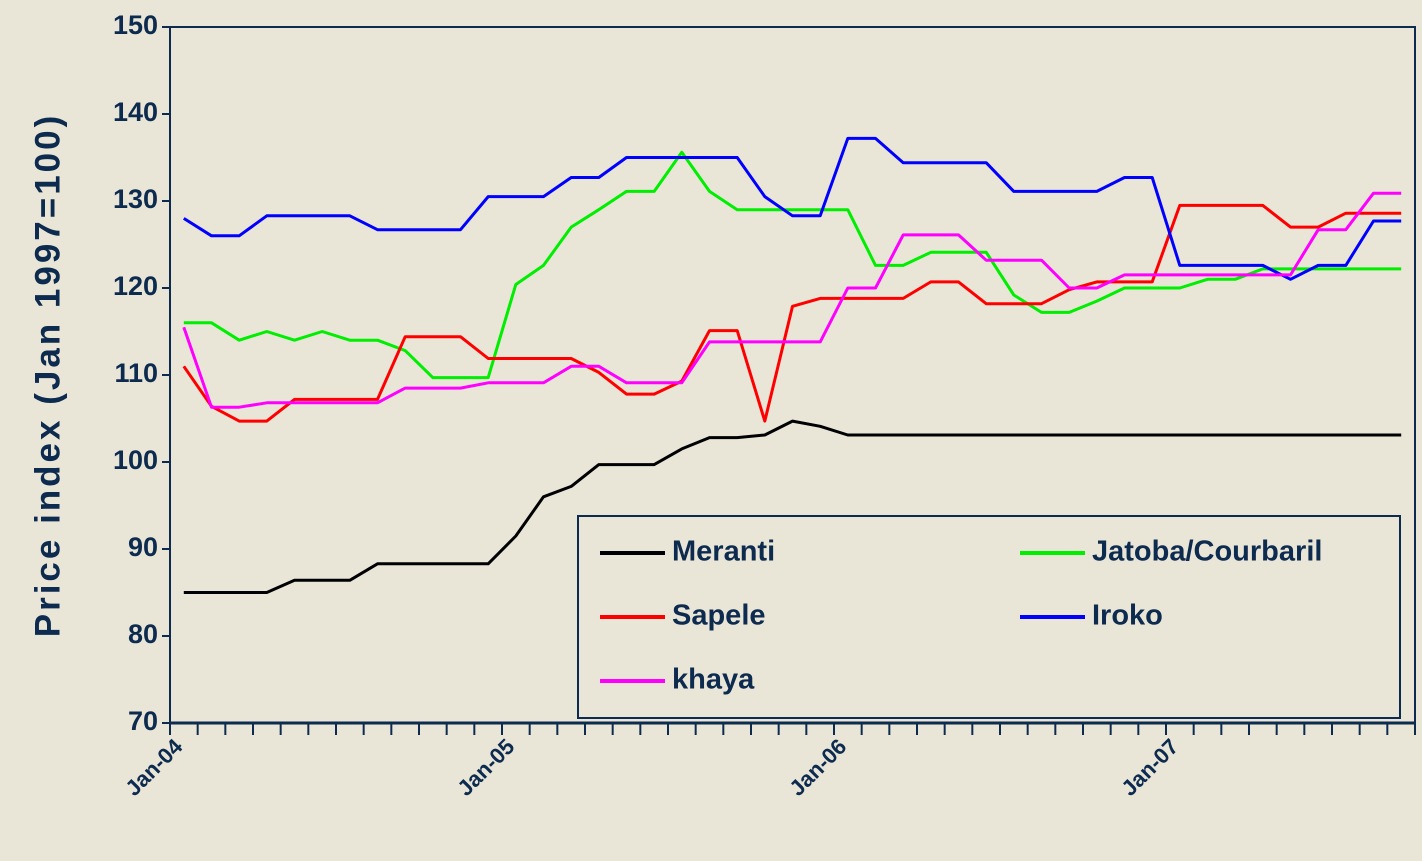  I want to click on legend-label: Sapele, so click(719, 616).